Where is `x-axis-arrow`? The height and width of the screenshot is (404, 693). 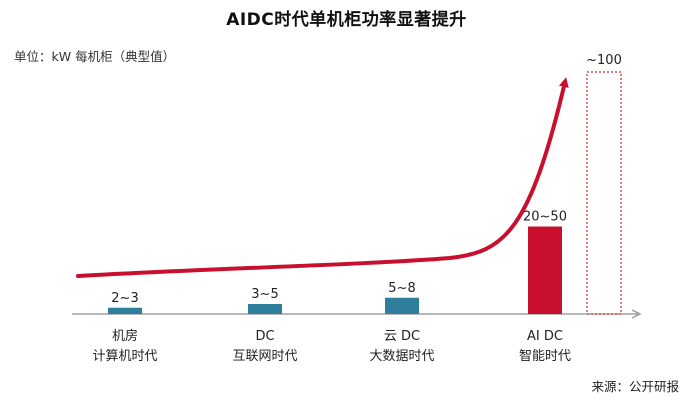
x-axis-arrow is located at coordinates (636, 314).